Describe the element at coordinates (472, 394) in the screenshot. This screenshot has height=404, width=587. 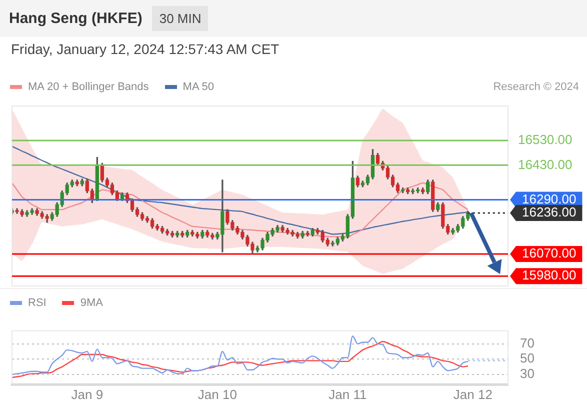
I see `x-tick-label: Jan 12` at that location.